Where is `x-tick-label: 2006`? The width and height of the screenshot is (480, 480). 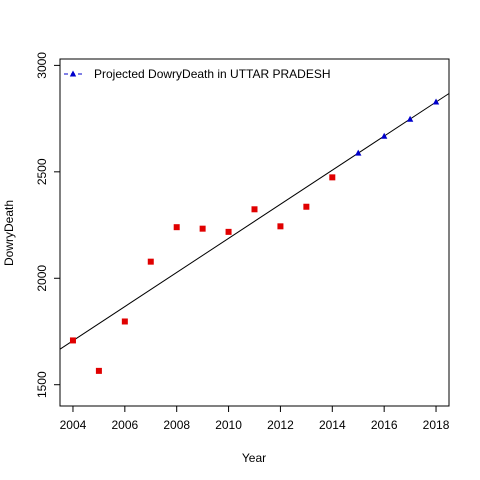
x-tick-label: 2006 is located at coordinates (124, 425).